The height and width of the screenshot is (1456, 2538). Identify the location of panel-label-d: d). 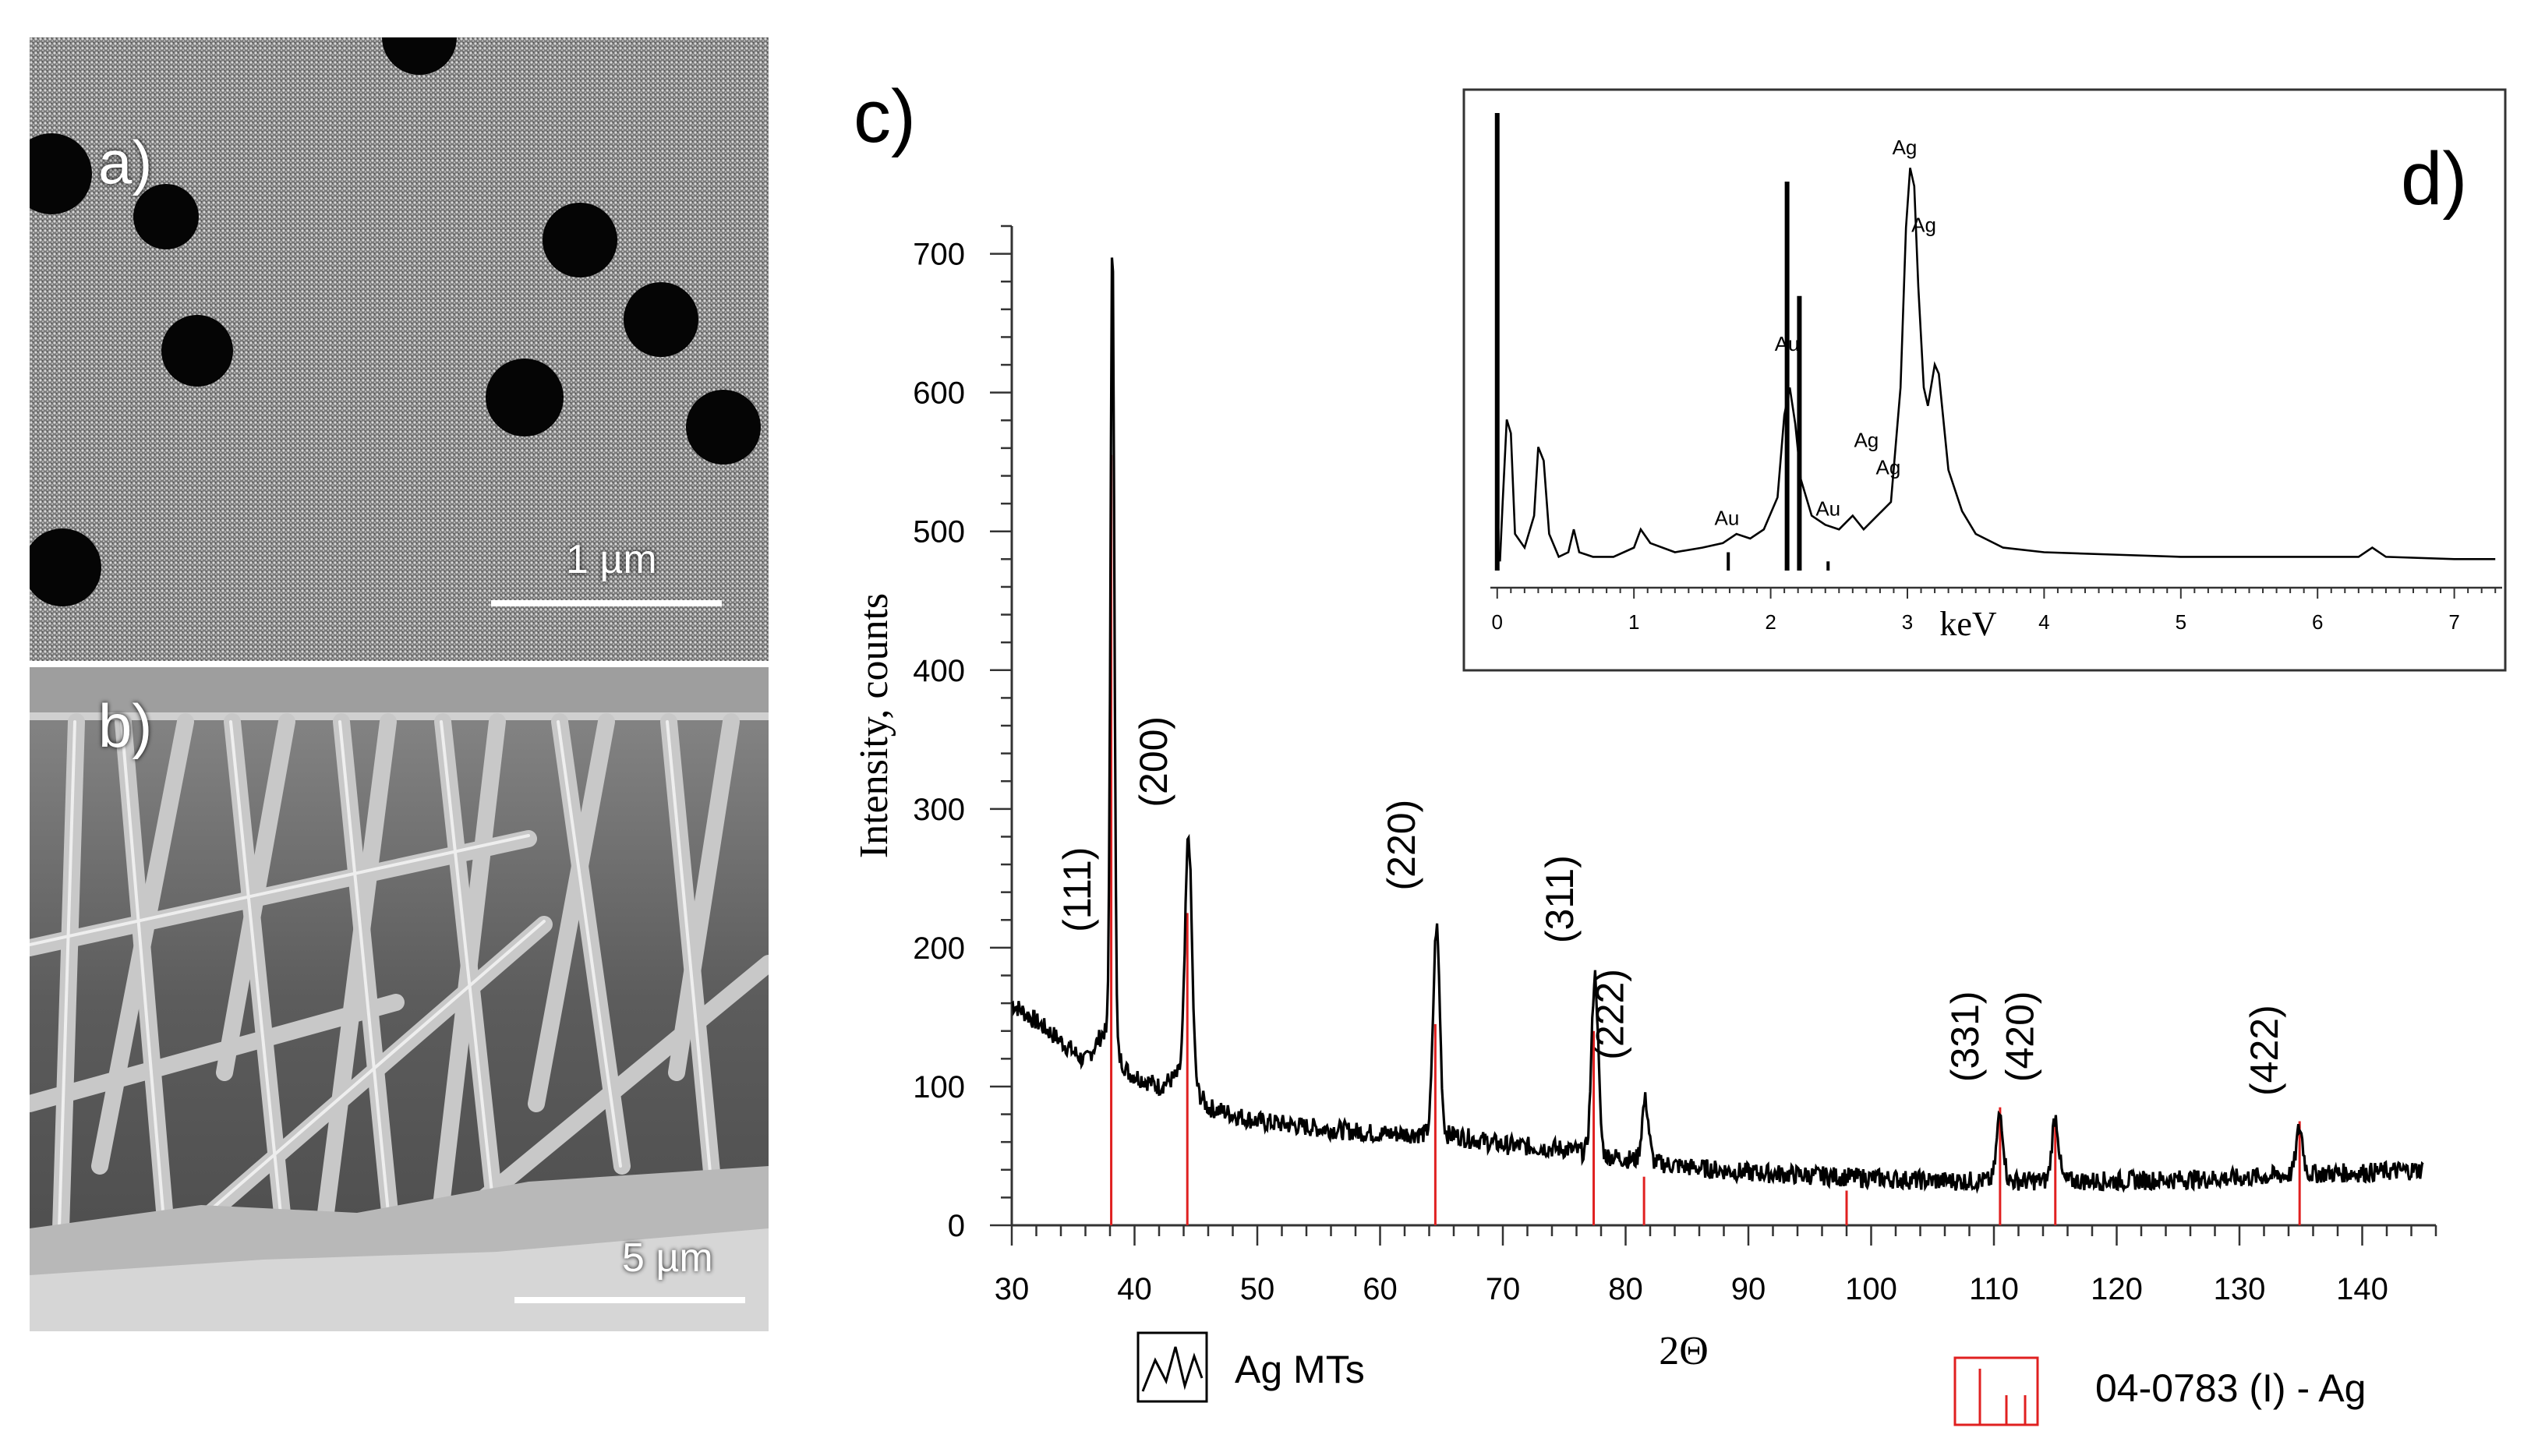
(2435, 179).